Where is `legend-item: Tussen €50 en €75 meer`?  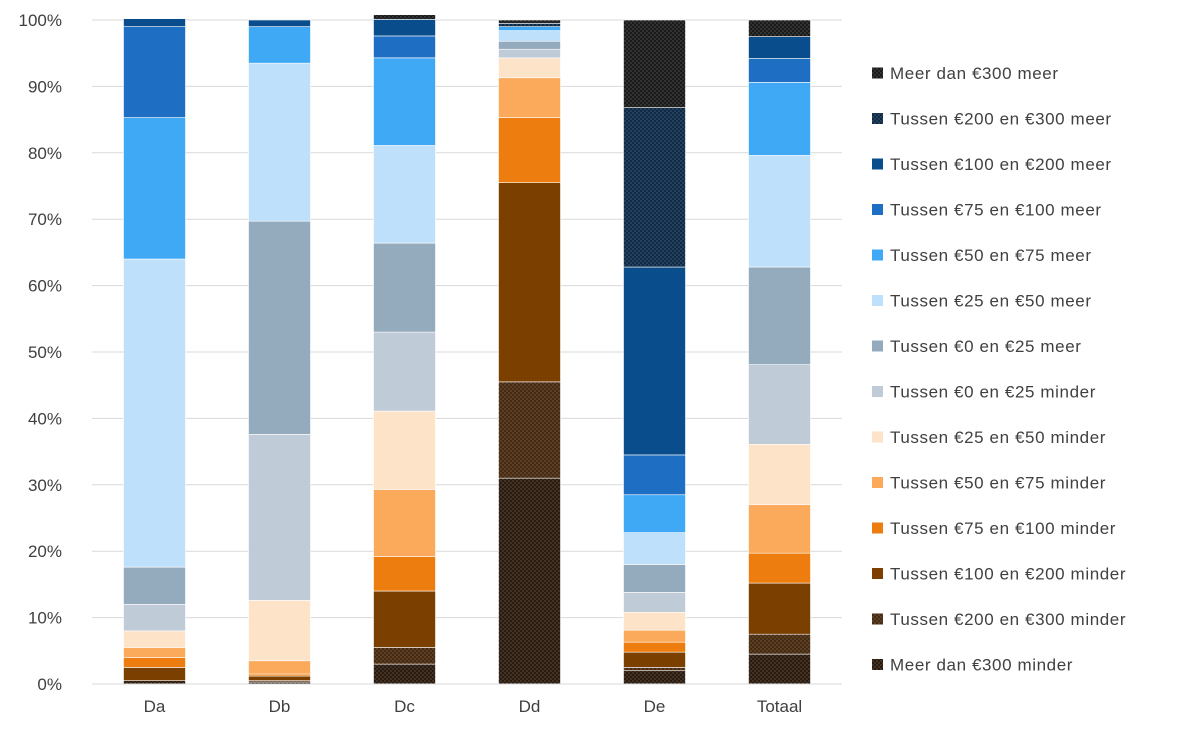 legend-item: Tussen €50 en €75 meer is located at coordinates (982, 255).